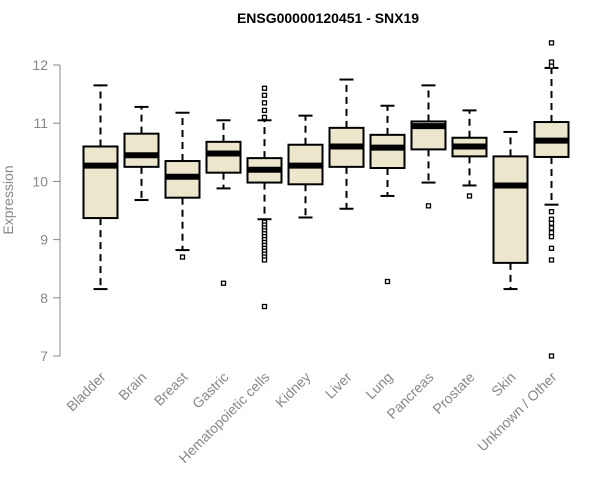  Describe the element at coordinates (44, 240) in the screenshot. I see `y-tick-label: 9` at that location.